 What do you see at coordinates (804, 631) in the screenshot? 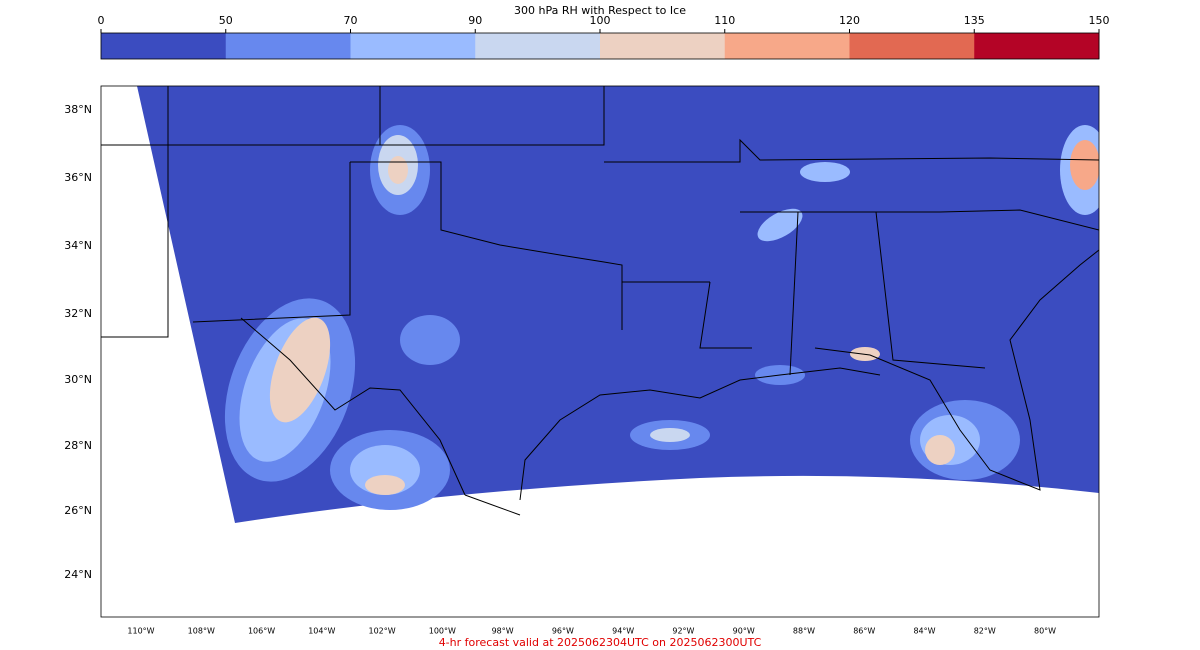
I see `longitude-label: 88°W` at bounding box center [804, 631].